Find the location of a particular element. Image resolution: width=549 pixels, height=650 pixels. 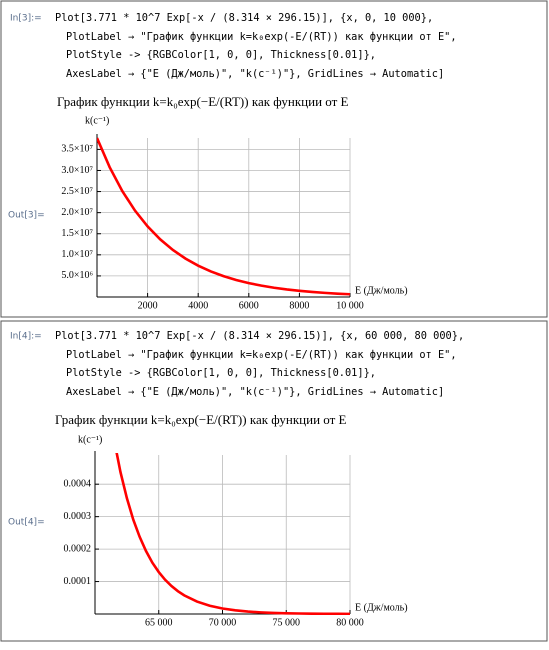

y-tick-label: 3.5×10⁷ is located at coordinates (77, 149).